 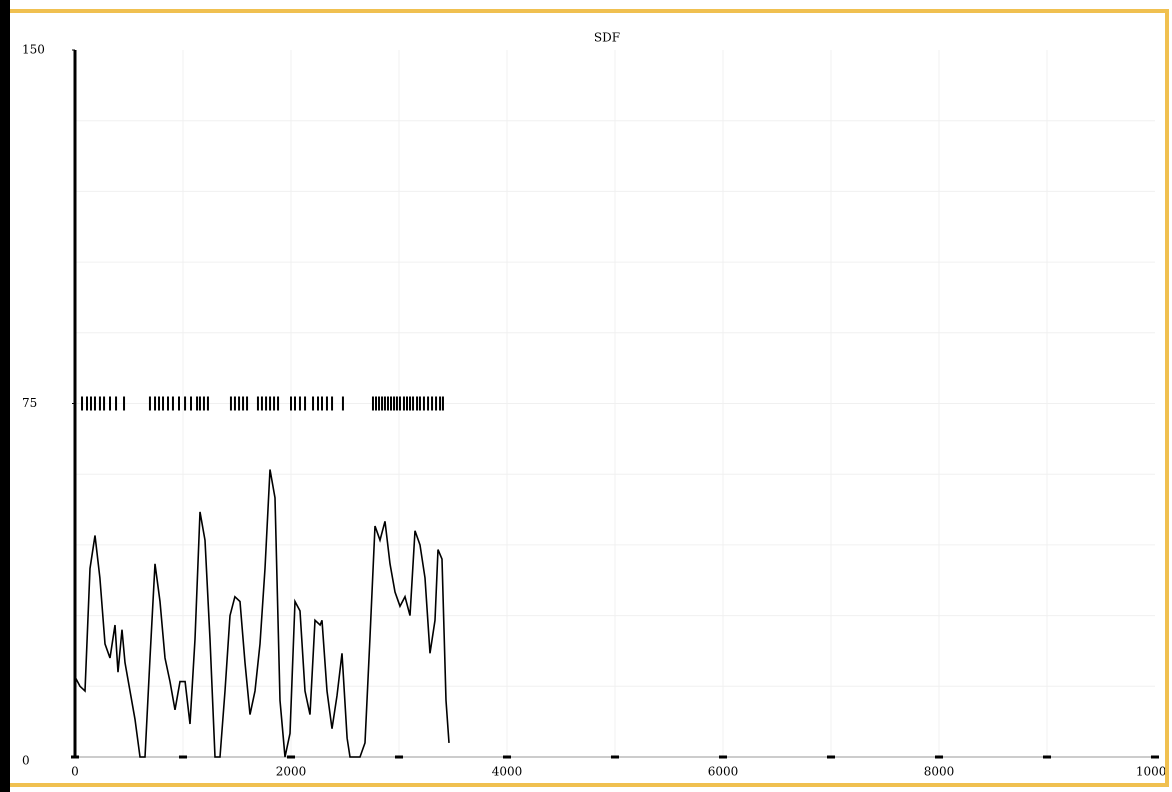 I want to click on x-tick-label: 6000, so click(x=723, y=772).